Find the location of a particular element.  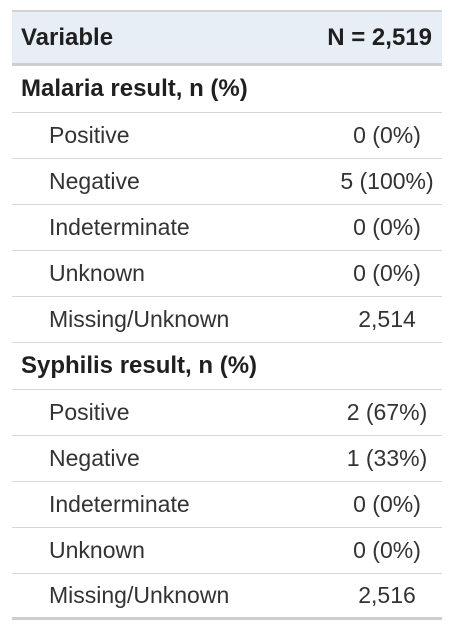

row-value: 1 (33%) is located at coordinates (387, 458).